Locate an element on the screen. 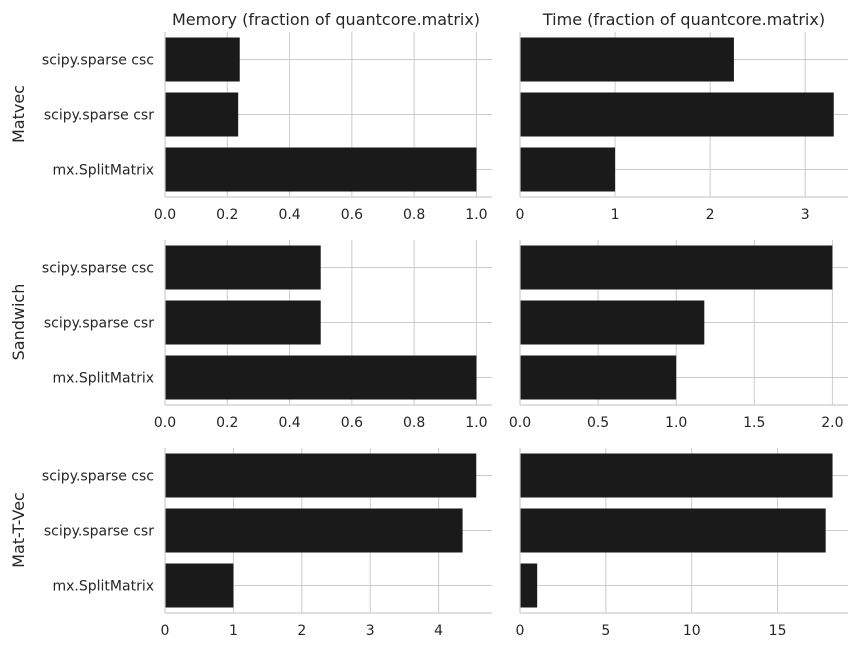  panel-mat-t-vec-time: 0 5 10 15 is located at coordinates (682, 543).